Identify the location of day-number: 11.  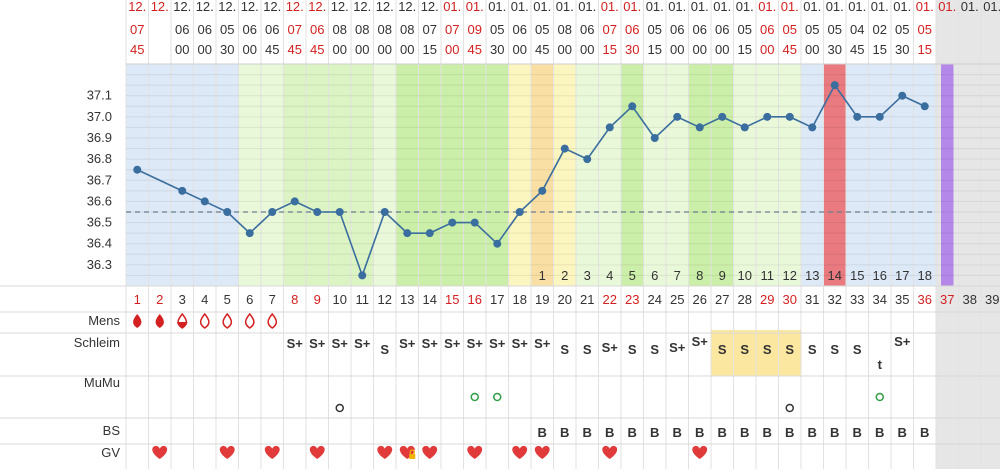
(363, 299).